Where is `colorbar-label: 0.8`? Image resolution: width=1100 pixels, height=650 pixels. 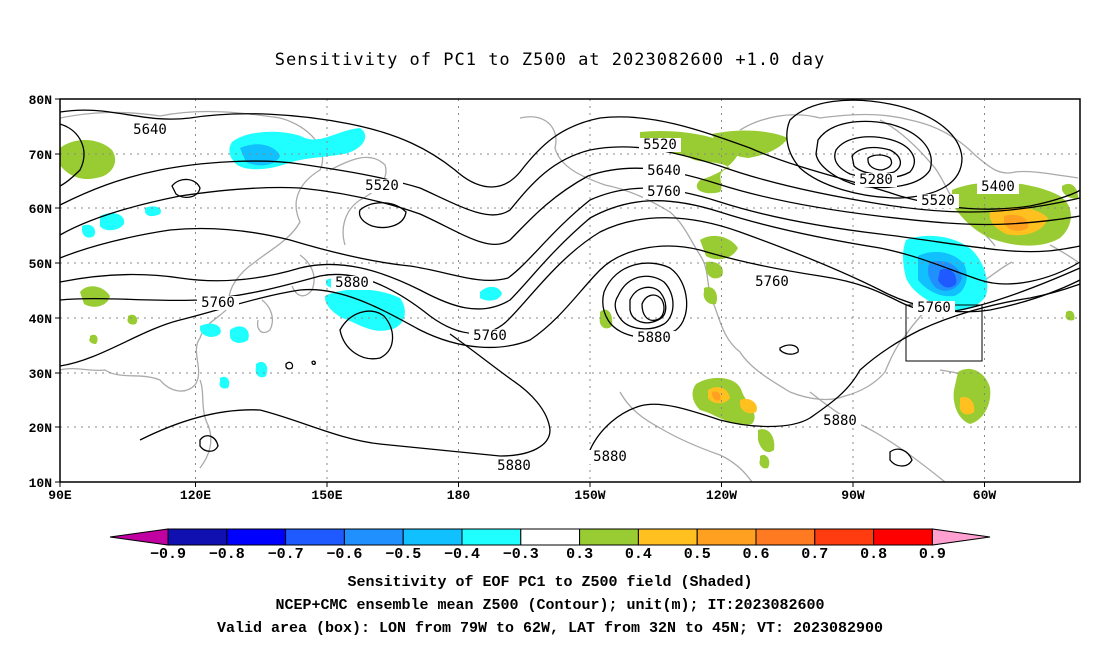
colorbar-label: 0.8 is located at coordinates (873, 554).